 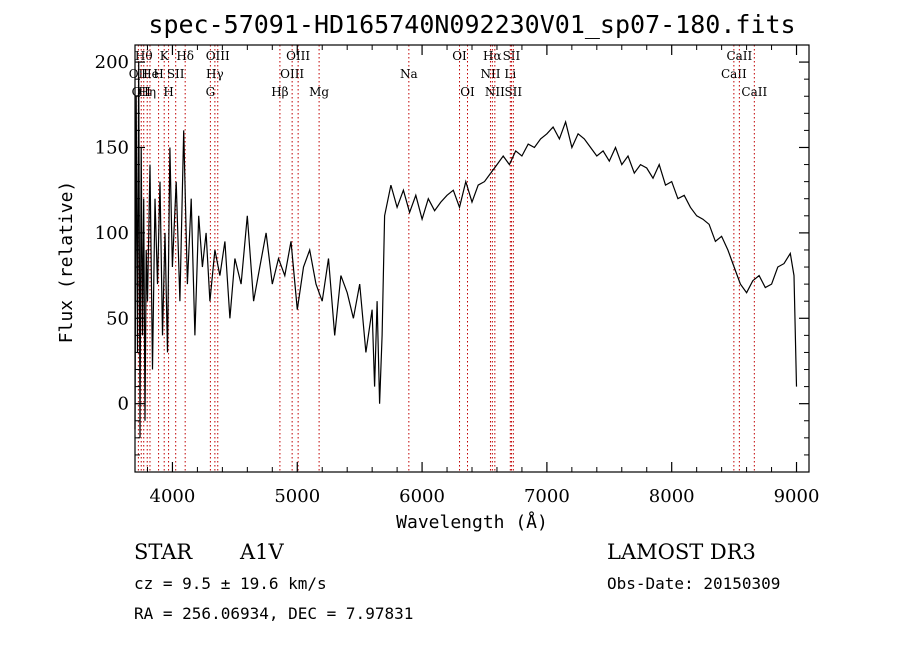 I want to click on x-axis-label: Wavelength (Å), so click(x=472, y=522).